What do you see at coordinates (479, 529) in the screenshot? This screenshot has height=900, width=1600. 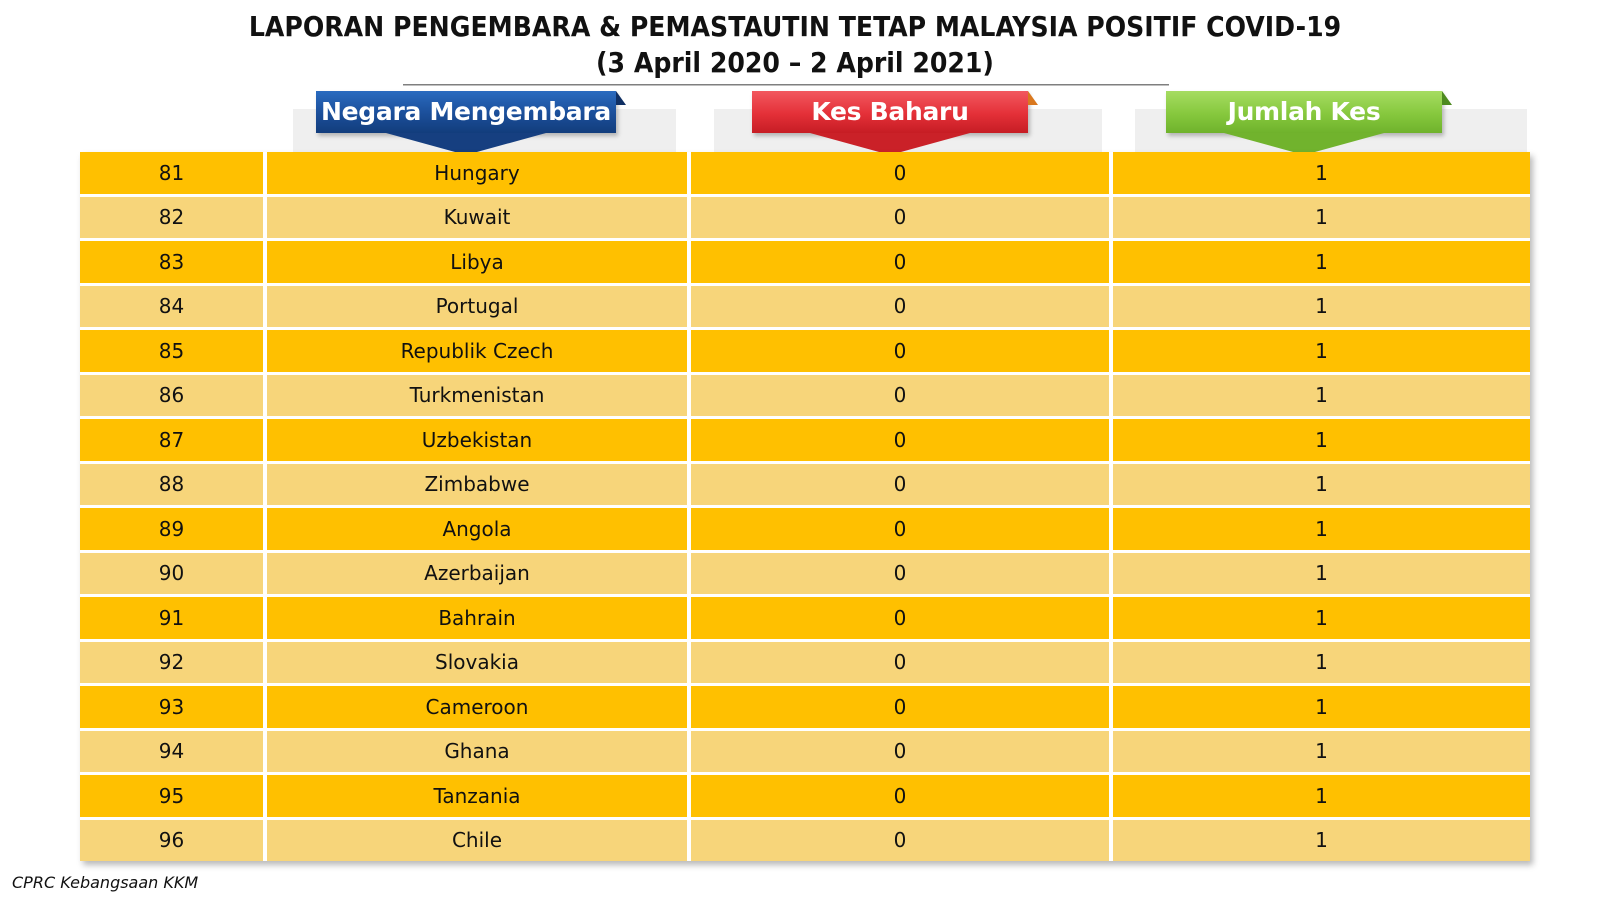 I see `country-name: Angola` at bounding box center [479, 529].